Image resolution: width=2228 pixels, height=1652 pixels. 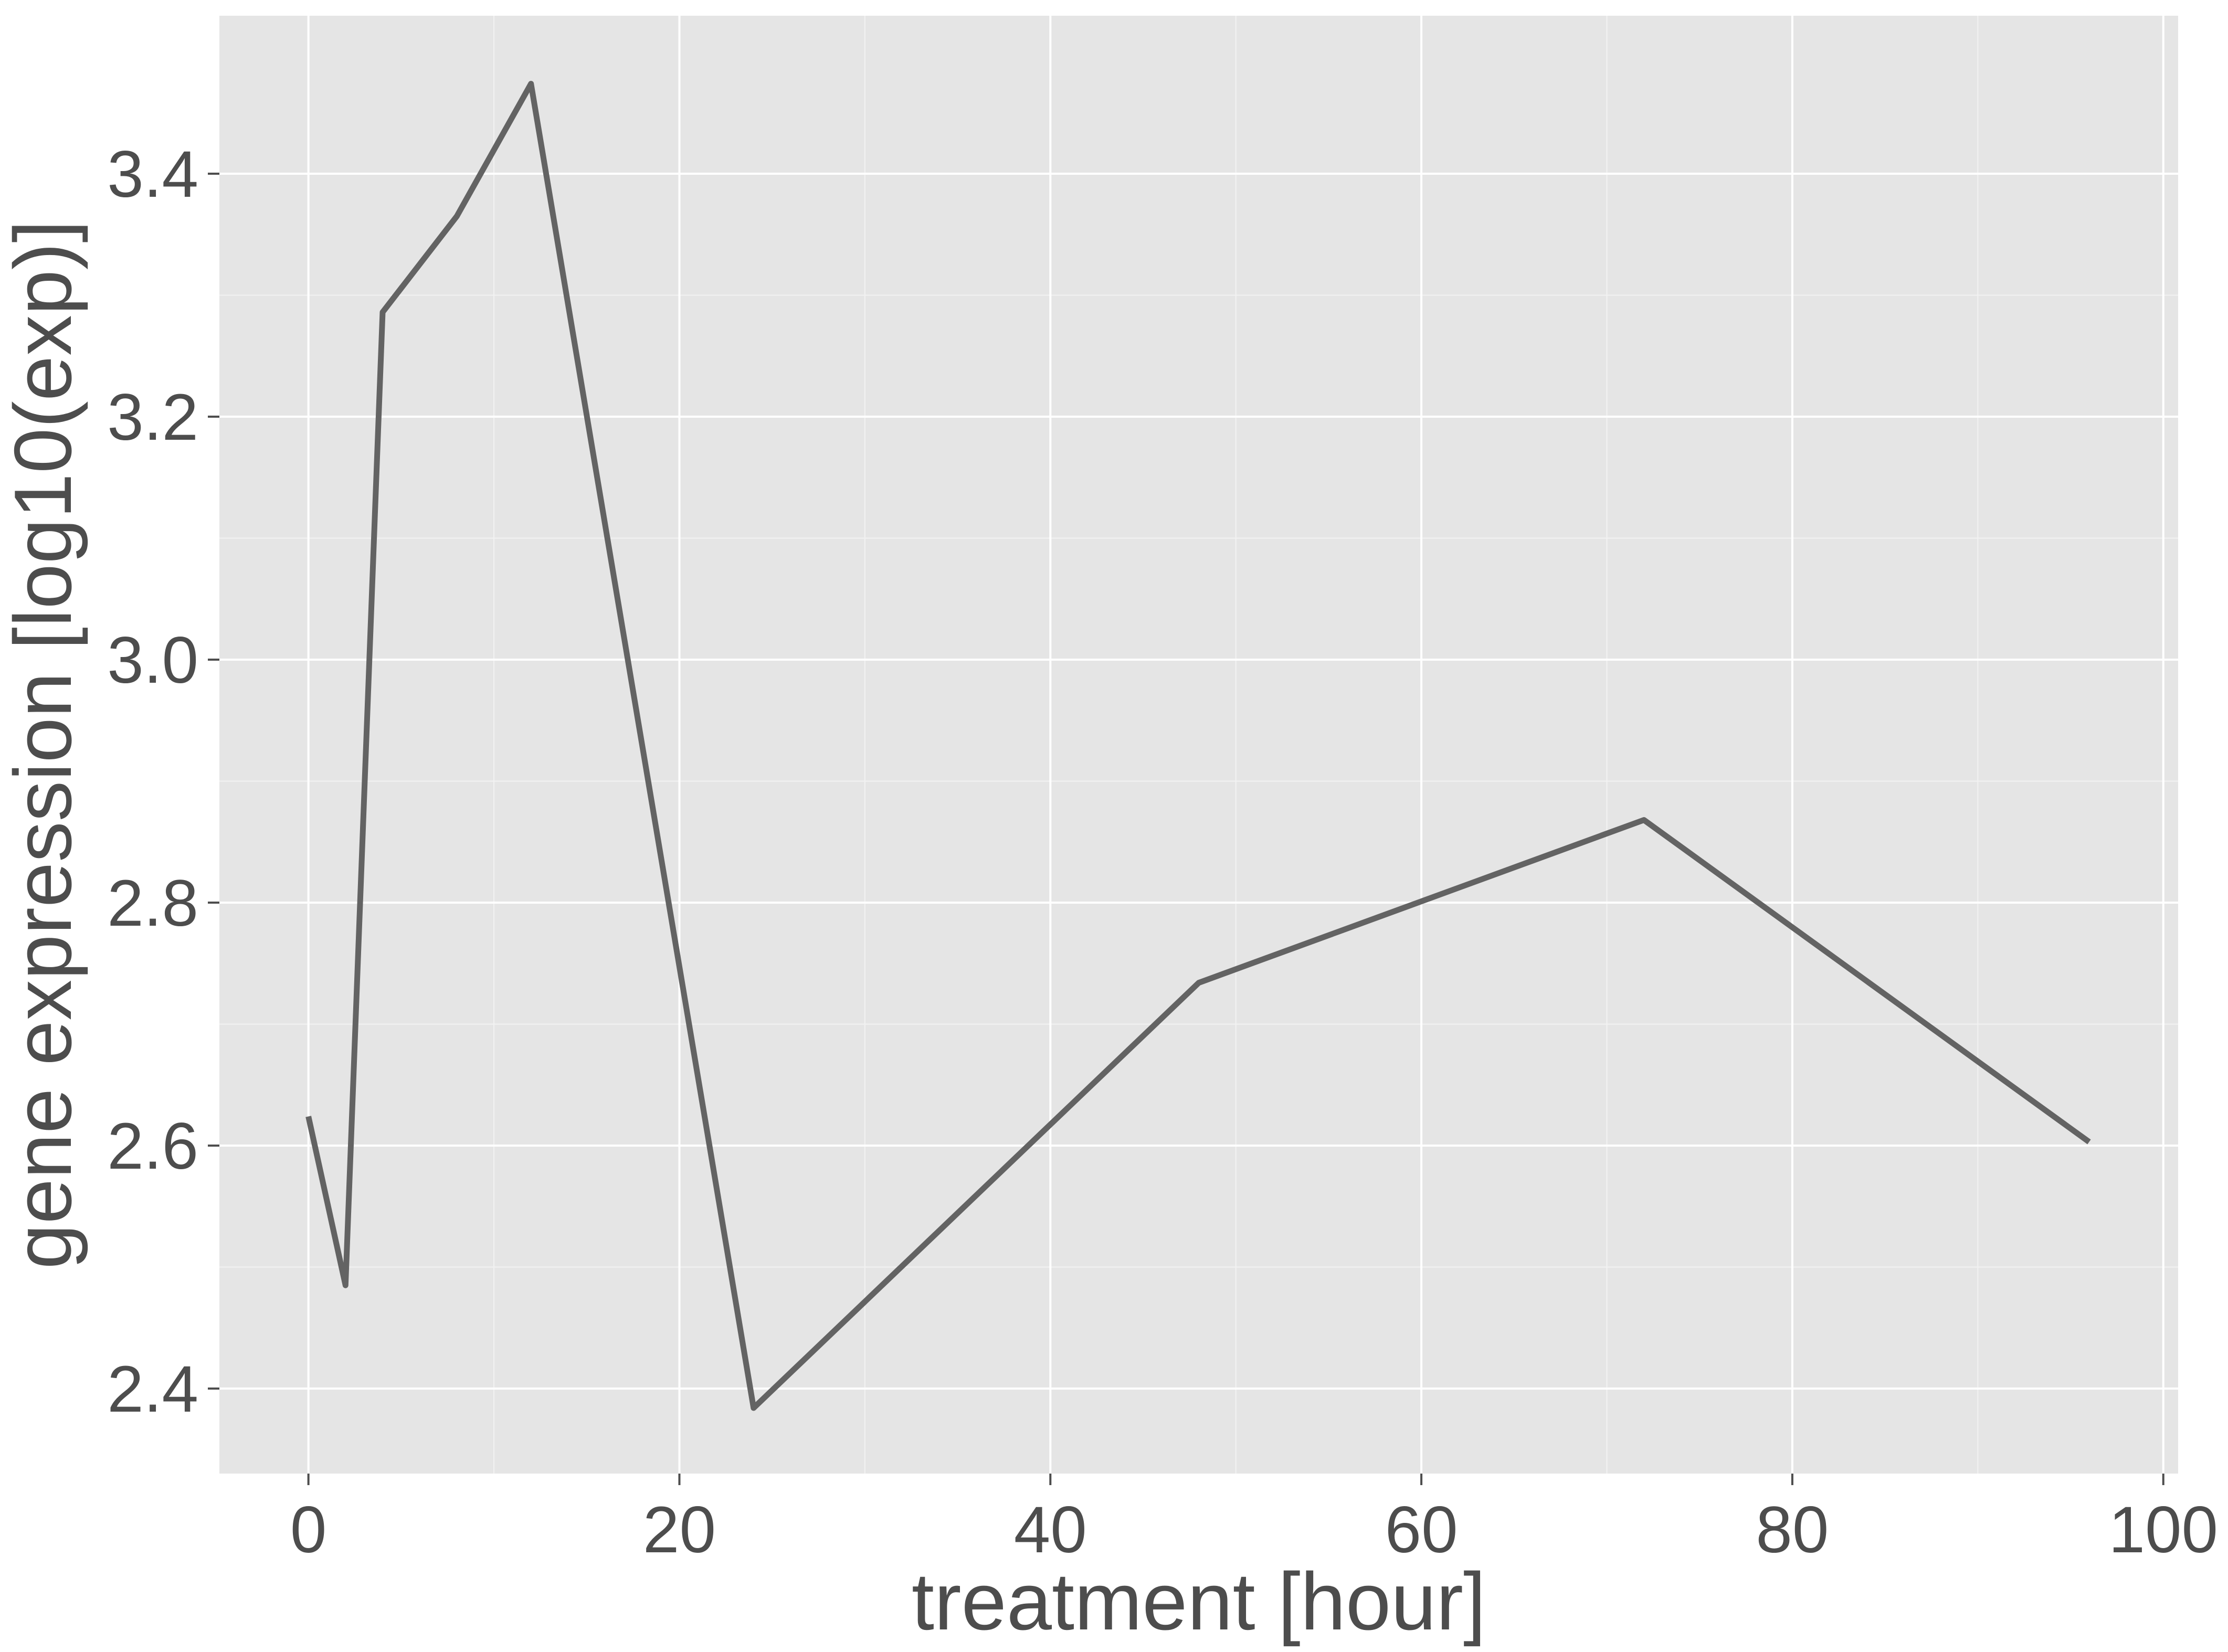 What do you see at coordinates (1199, 1601) in the screenshot?
I see `x-axis-title: treatment [hour]` at bounding box center [1199, 1601].